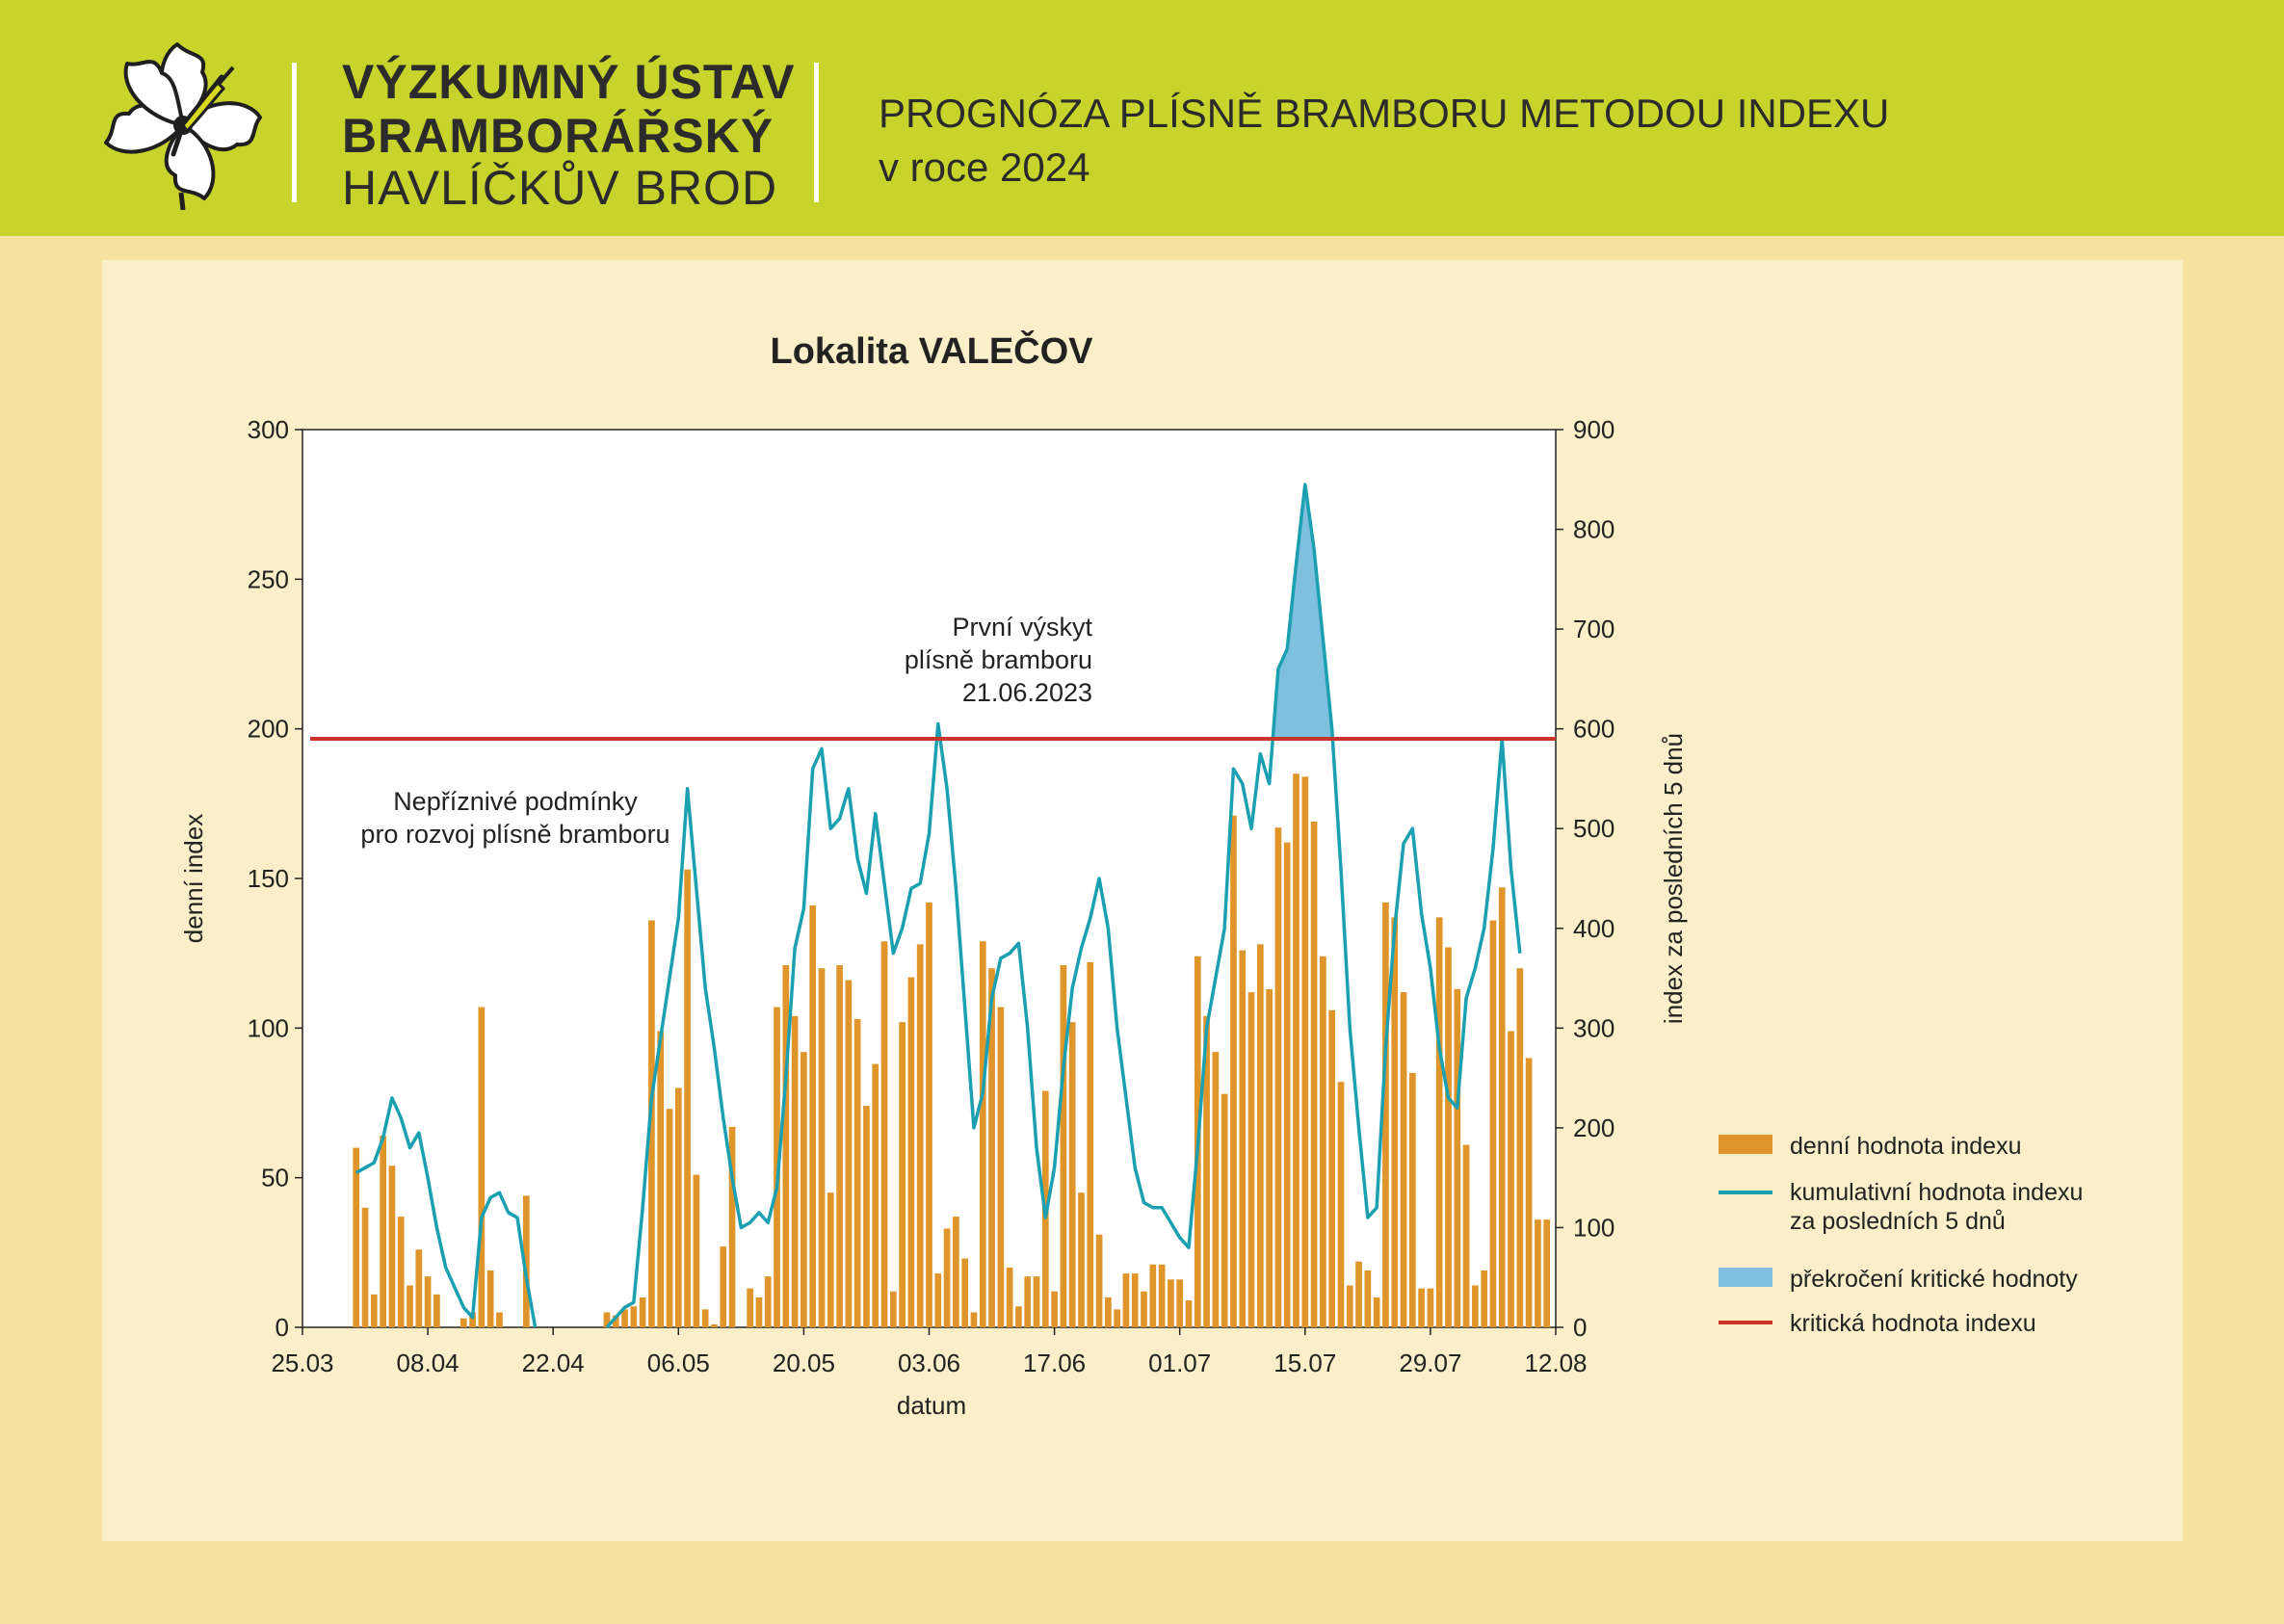 The width and height of the screenshot is (2284, 1624). I want to click on y-left-tick-label: 100, so click(268, 1027).